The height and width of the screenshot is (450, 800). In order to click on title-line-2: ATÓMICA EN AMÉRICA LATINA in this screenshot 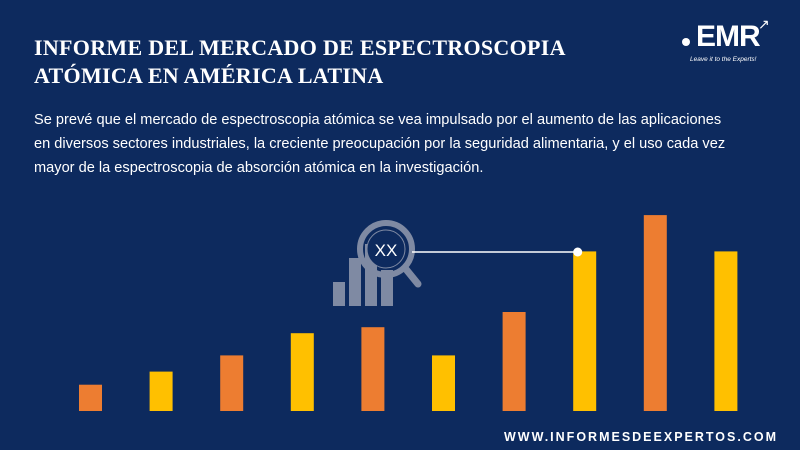, I will do `click(209, 75)`.